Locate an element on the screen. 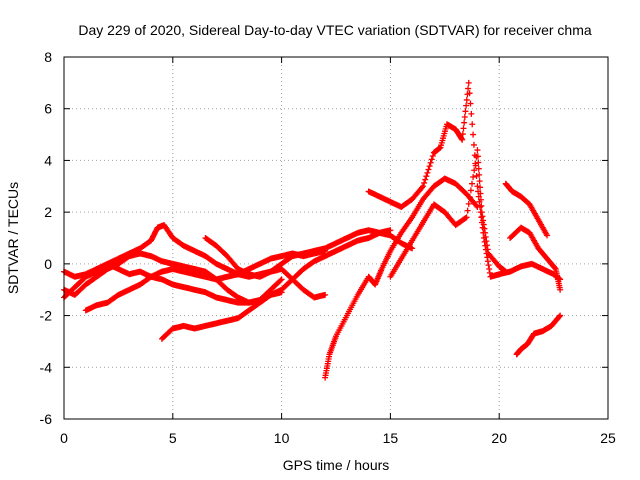 Image resolution: width=640 pixels, height=480 pixels. x-axis-label: GPS time / hours is located at coordinates (336, 465).